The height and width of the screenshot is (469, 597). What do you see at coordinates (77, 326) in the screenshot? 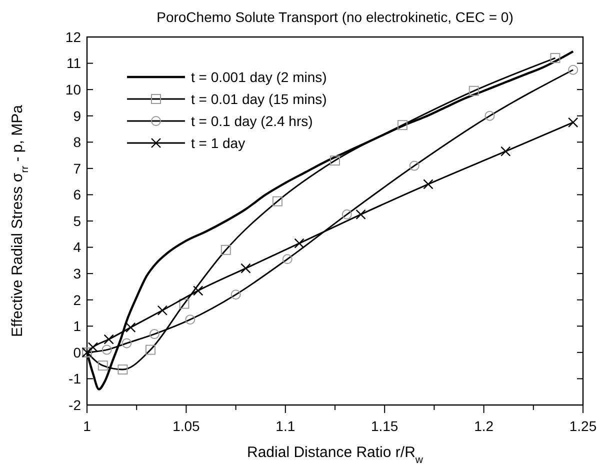
I see `y-tick-label: 1` at bounding box center [77, 326].